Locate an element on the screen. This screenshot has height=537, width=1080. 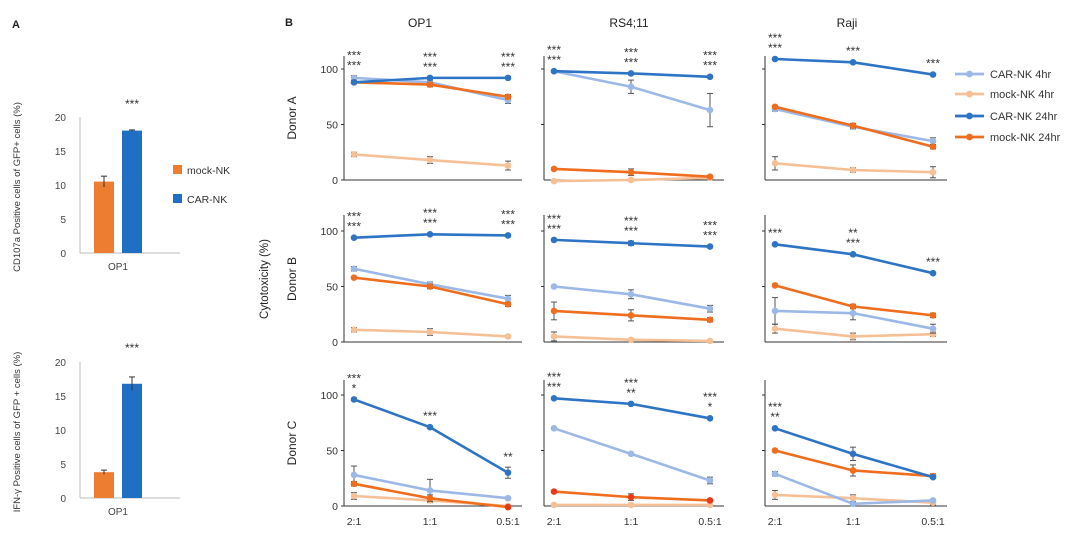
line-chart-donor-a-rs411: ************ ****** is located at coordinates (632, 114).